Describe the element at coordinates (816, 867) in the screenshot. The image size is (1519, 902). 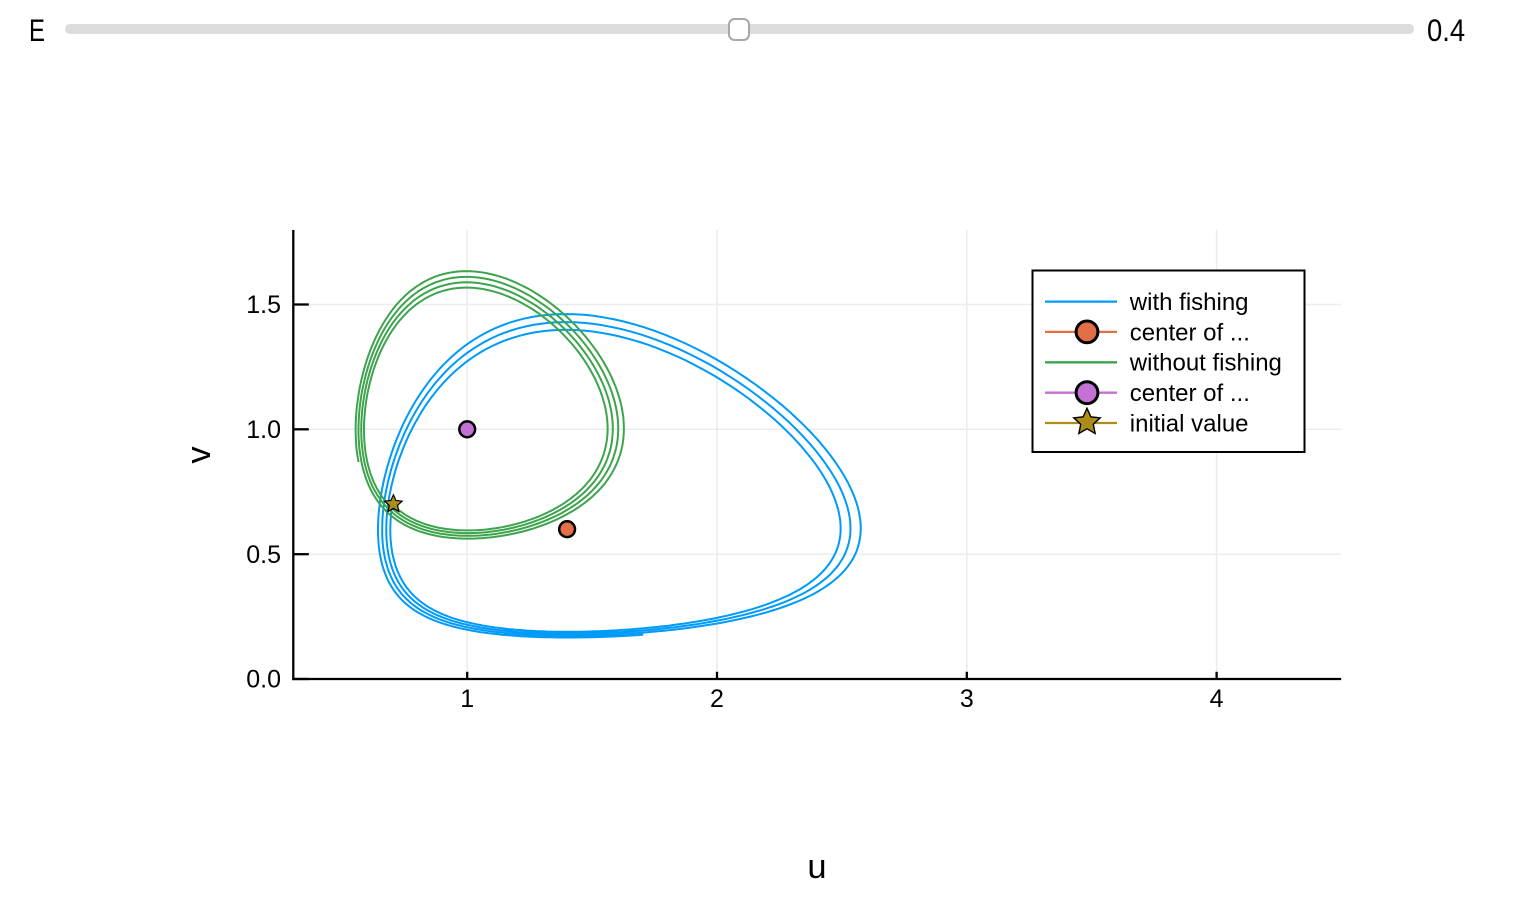
I see `svg-text: u` at that location.